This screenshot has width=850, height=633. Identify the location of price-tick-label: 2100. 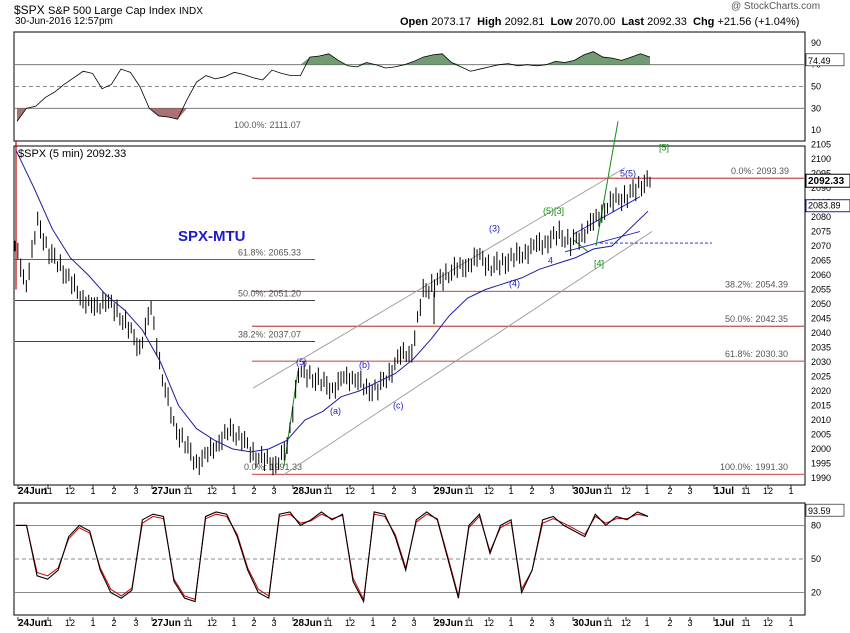
(821, 159).